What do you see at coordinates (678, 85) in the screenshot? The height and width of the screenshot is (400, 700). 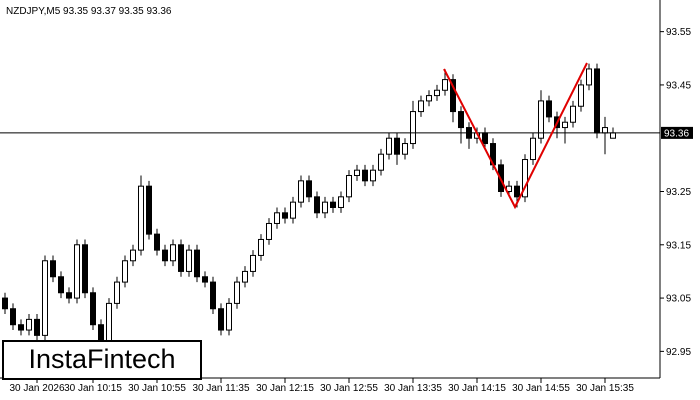 I see `y-tick-label: 93.45` at bounding box center [678, 85].